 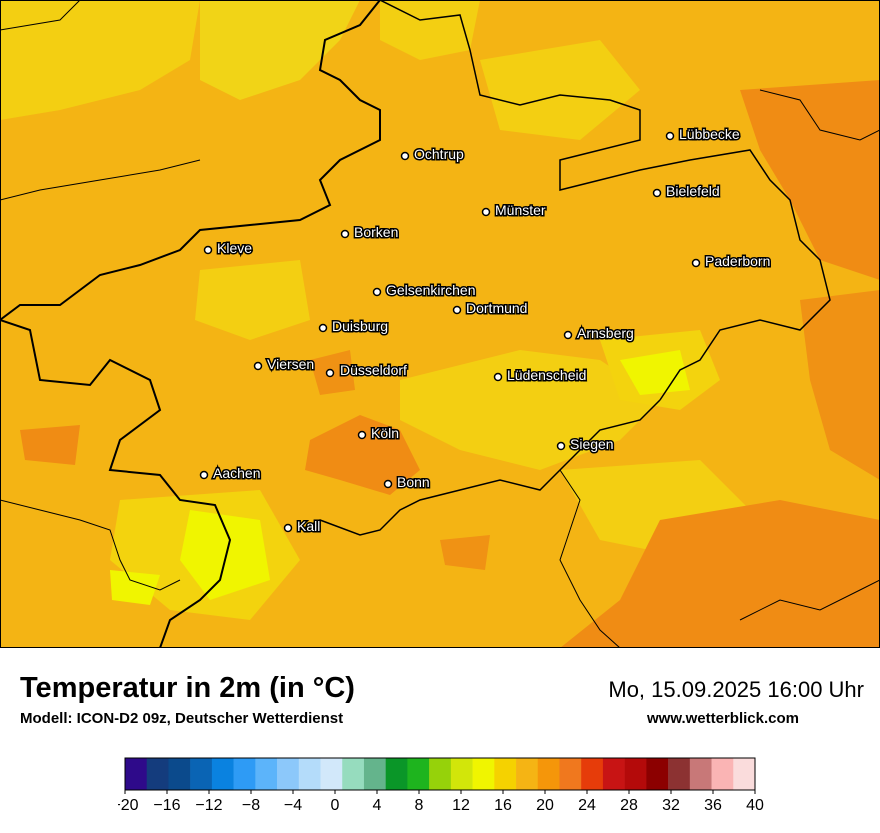 I want to click on city-label: Dortmund, so click(x=496, y=308).